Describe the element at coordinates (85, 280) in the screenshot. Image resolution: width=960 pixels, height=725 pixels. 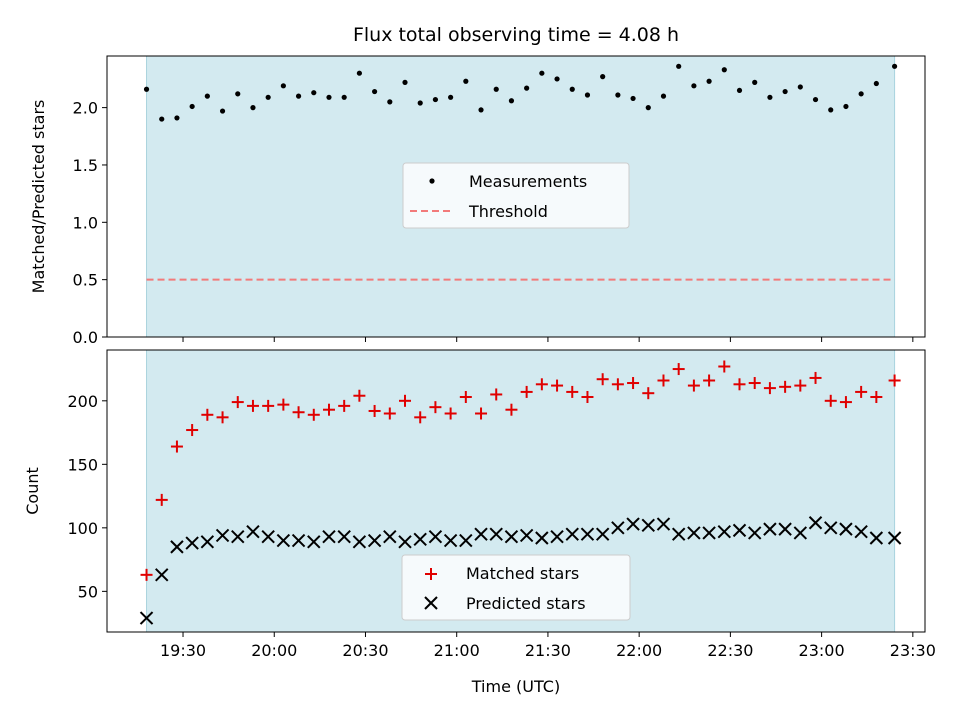
I see `y-tick-label: 0.5` at that location.